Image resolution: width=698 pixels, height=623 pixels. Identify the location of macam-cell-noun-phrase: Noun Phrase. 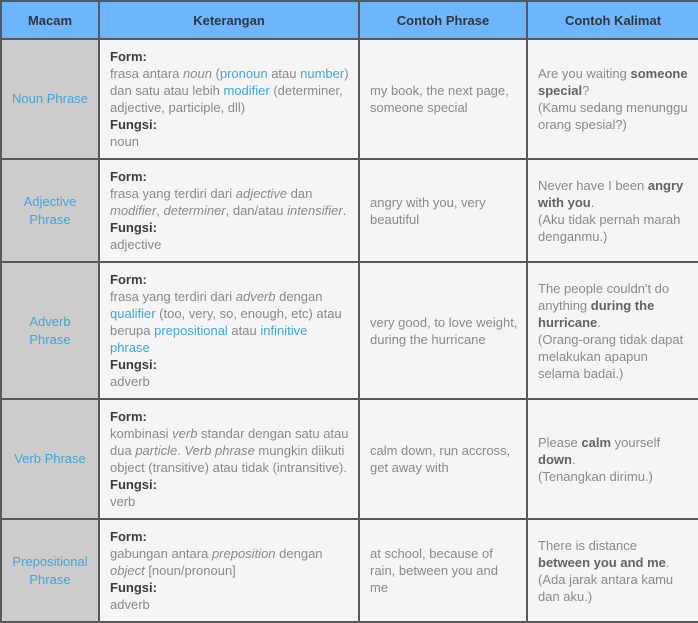
(50, 99).